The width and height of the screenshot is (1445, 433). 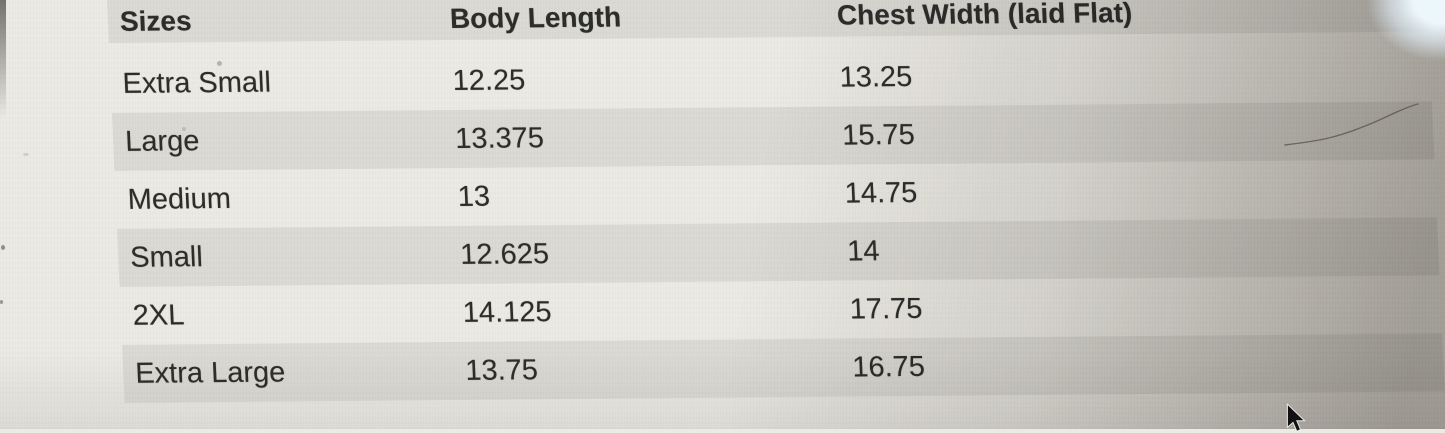 I want to click on chest-width-cell: 16.75, so click(x=888, y=367).